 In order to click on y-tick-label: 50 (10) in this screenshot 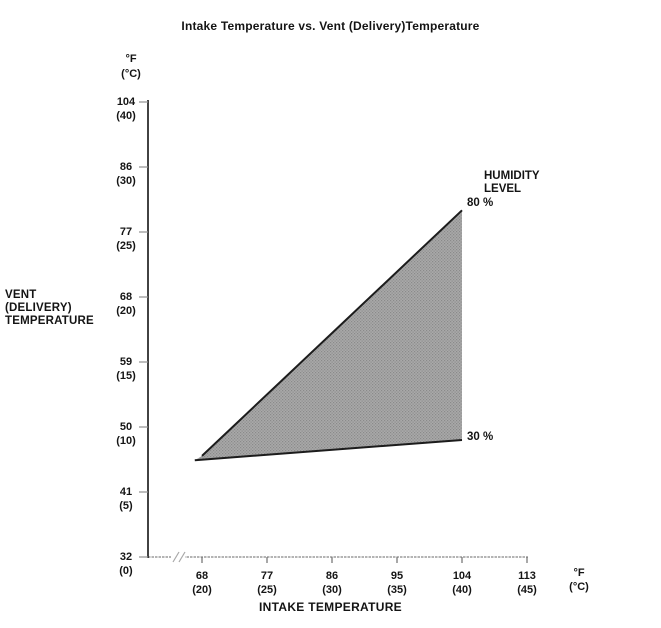, I will do `click(126, 434)`.